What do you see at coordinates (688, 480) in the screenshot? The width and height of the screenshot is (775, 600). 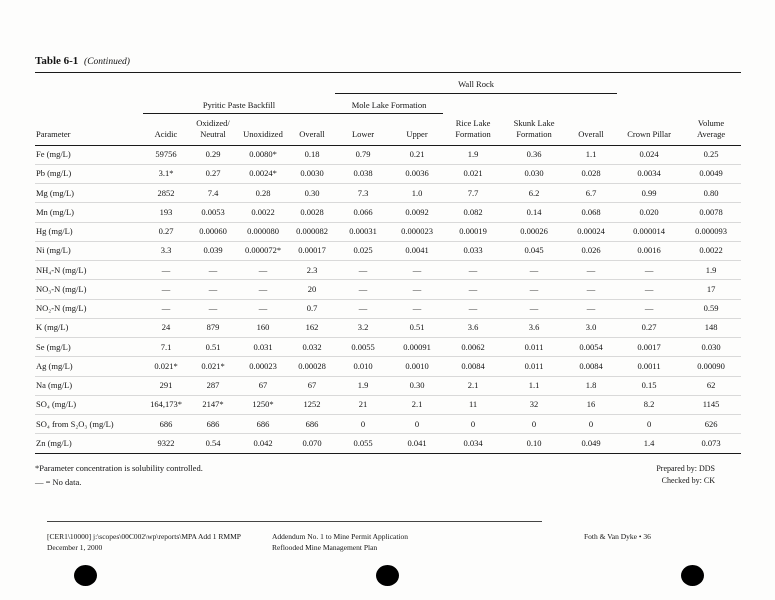 I see `checked-by: Checked by: CK` at bounding box center [688, 480].